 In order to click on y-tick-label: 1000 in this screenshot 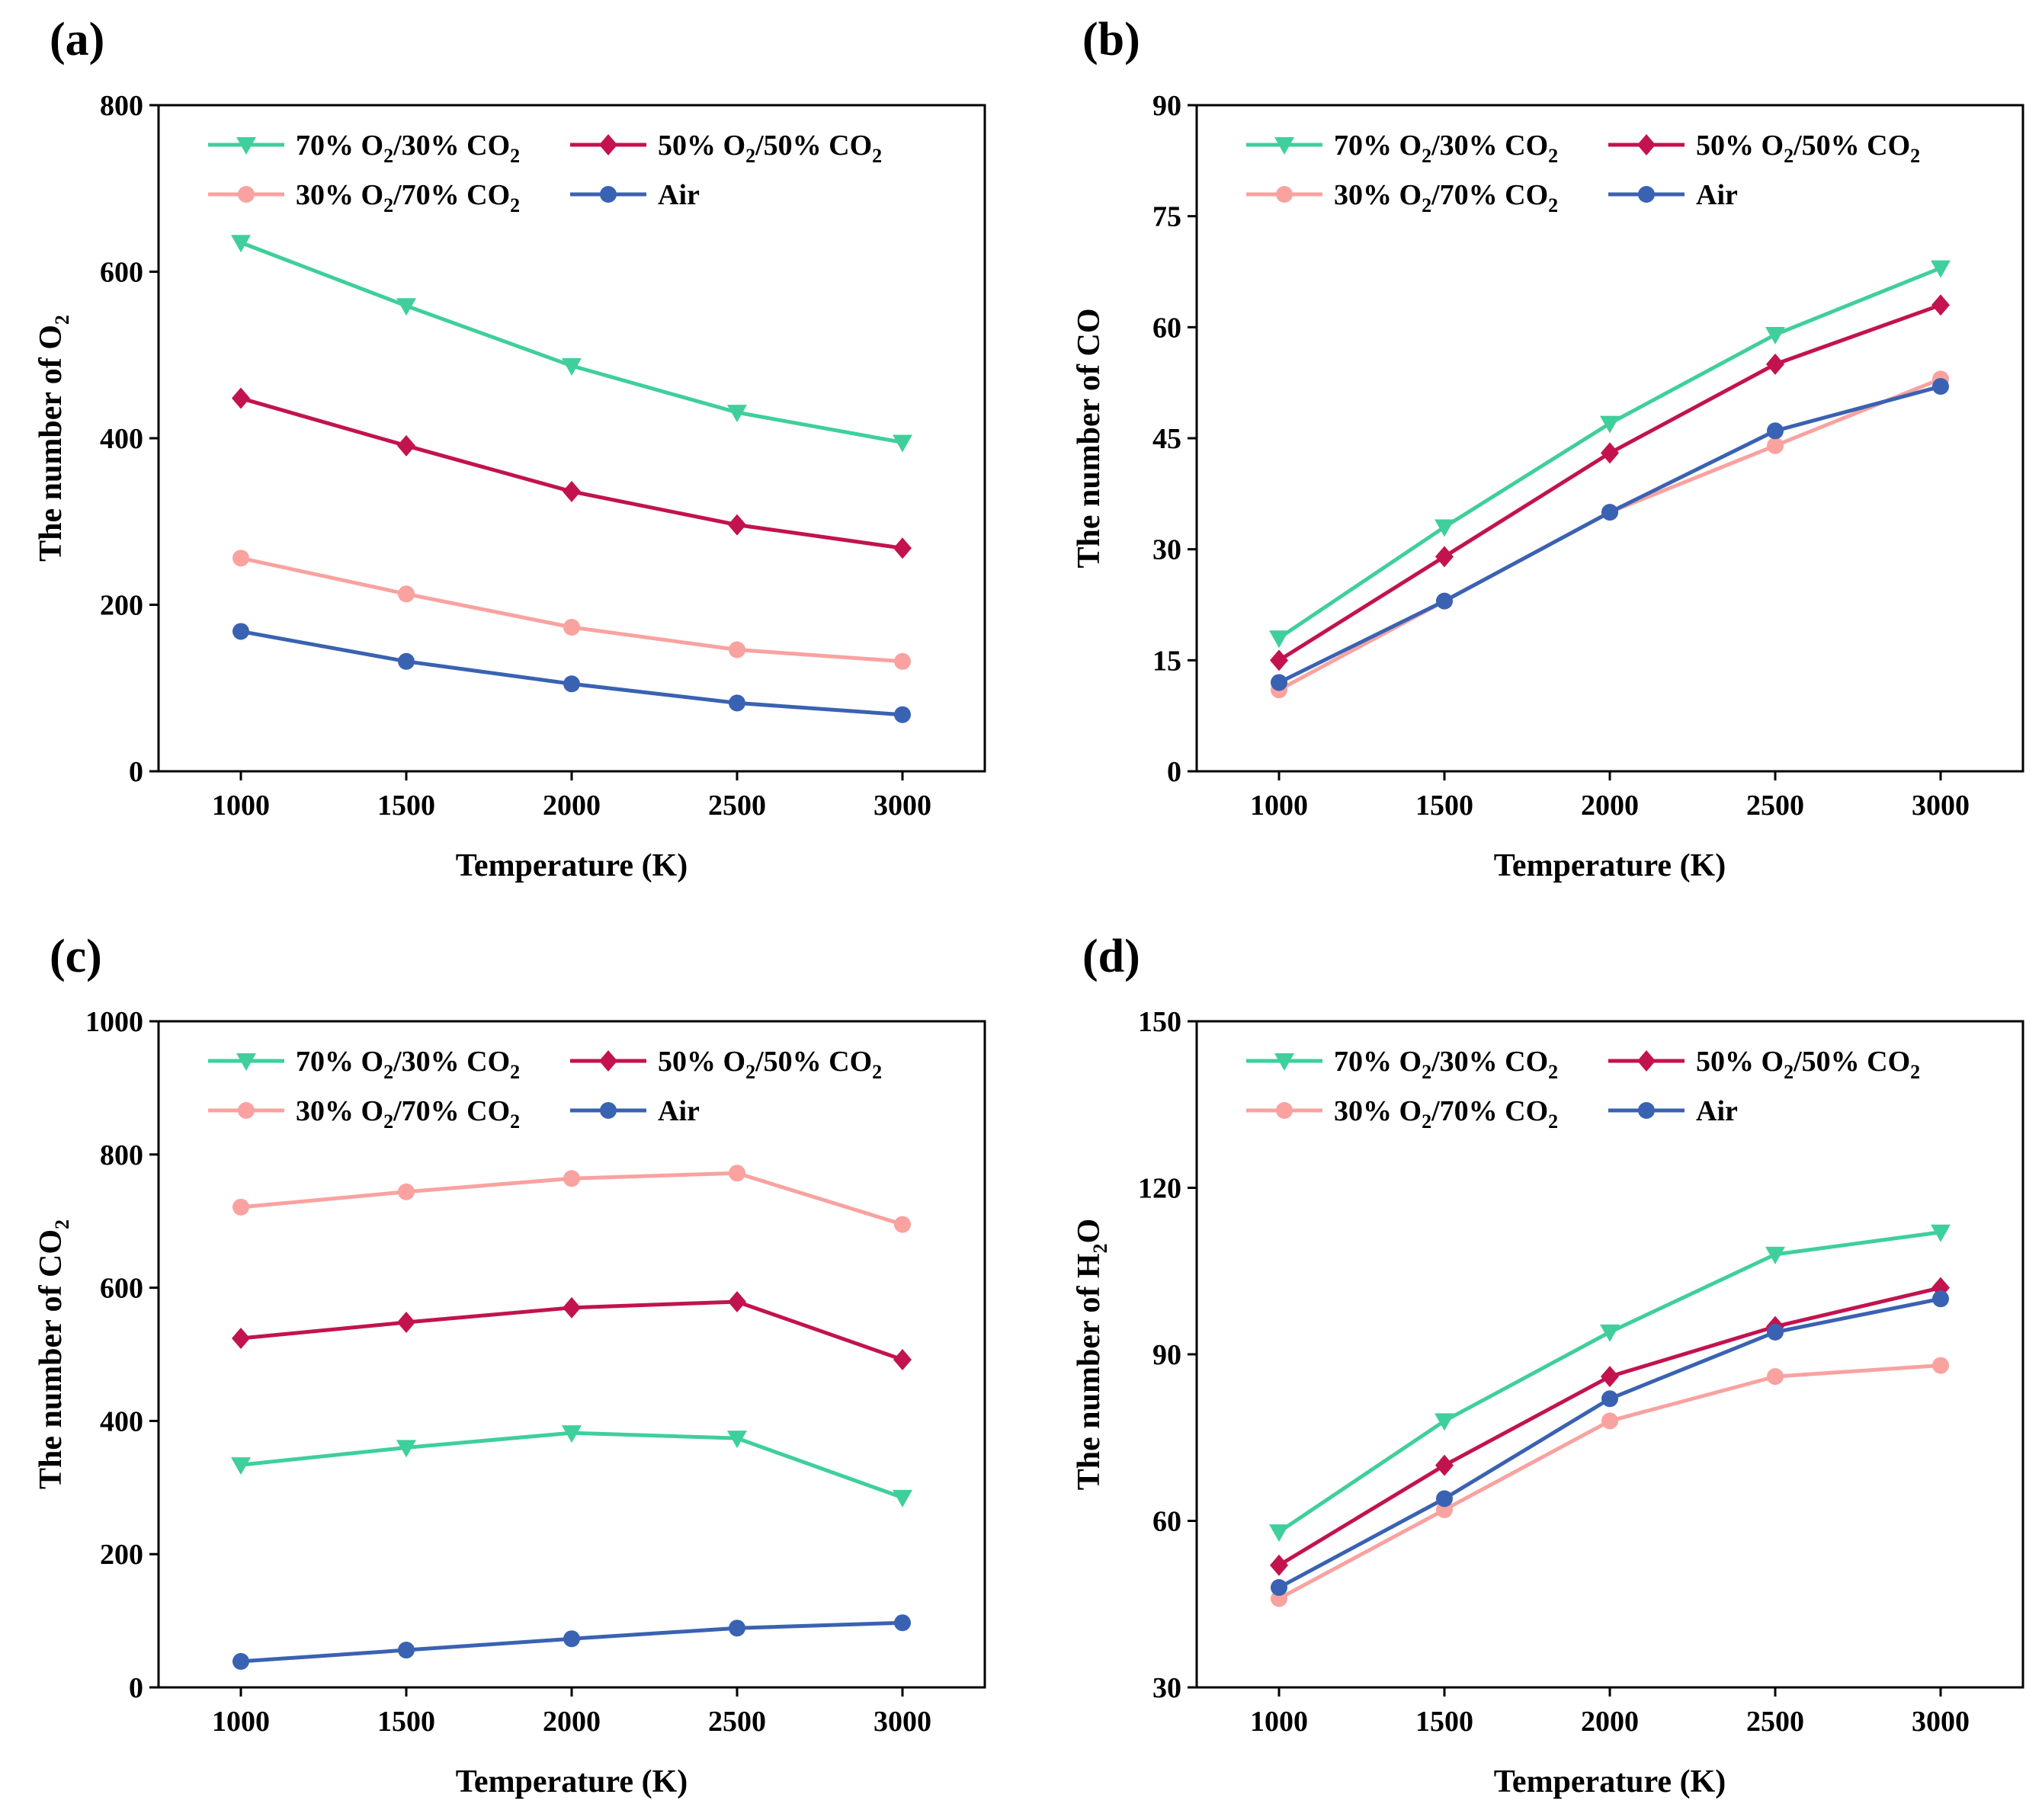, I will do `click(114, 1022)`.